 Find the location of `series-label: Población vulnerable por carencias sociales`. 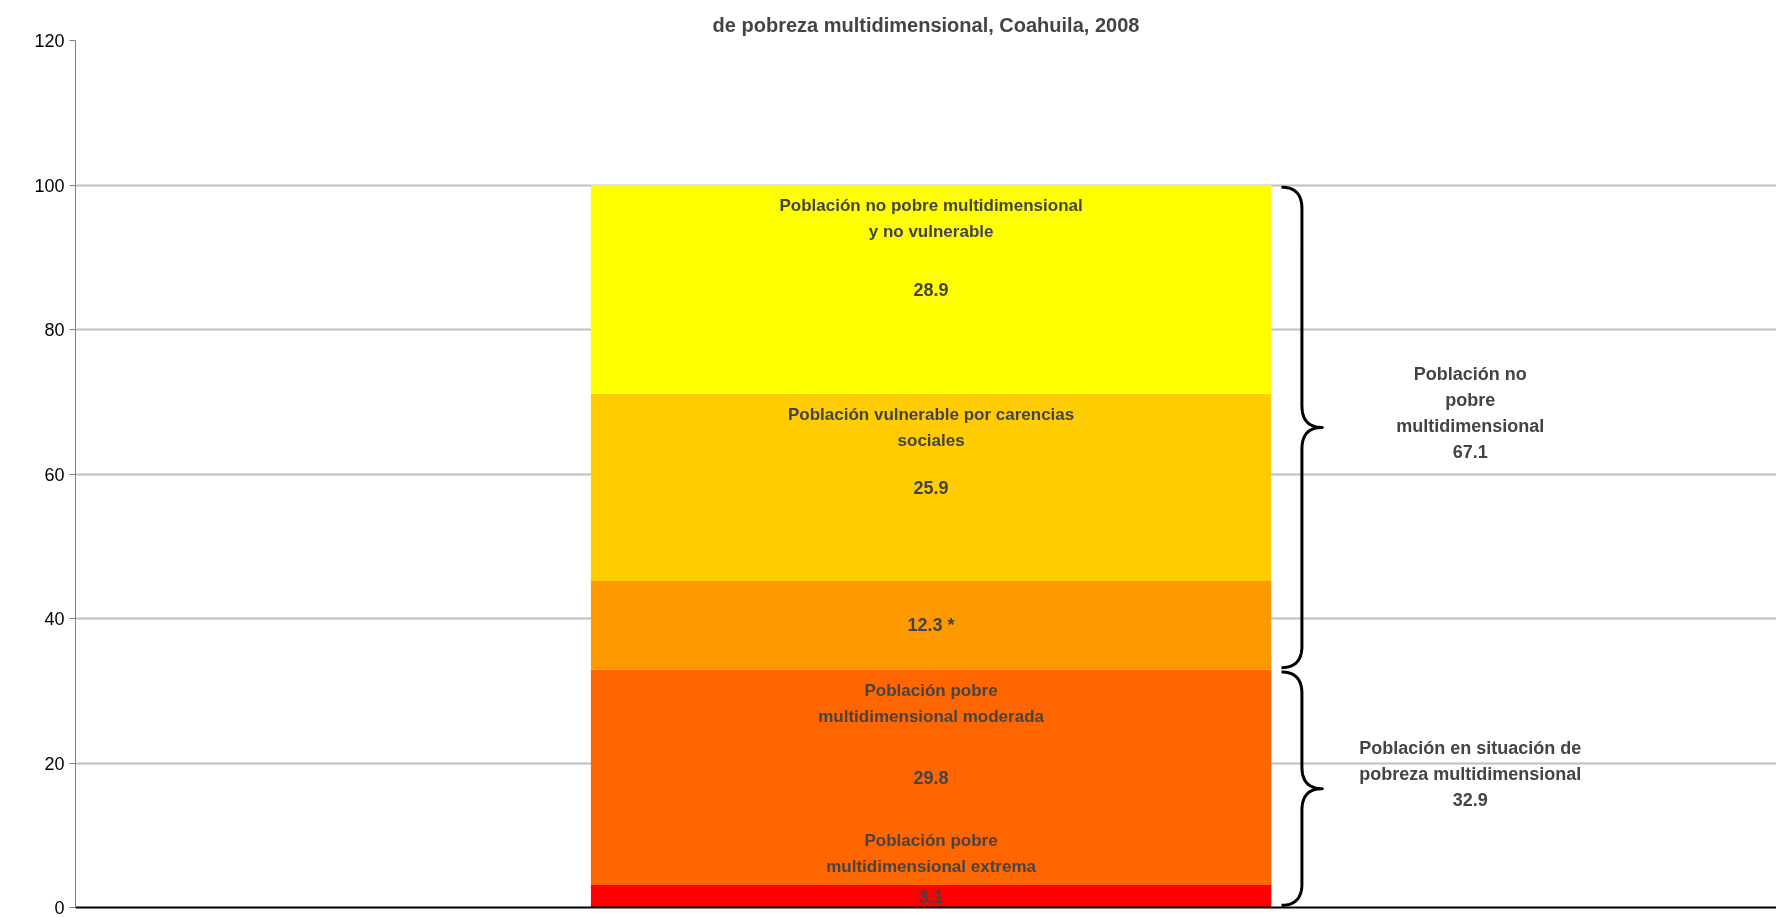

series-label: Población vulnerable por carencias sociales is located at coordinates (931, 427).